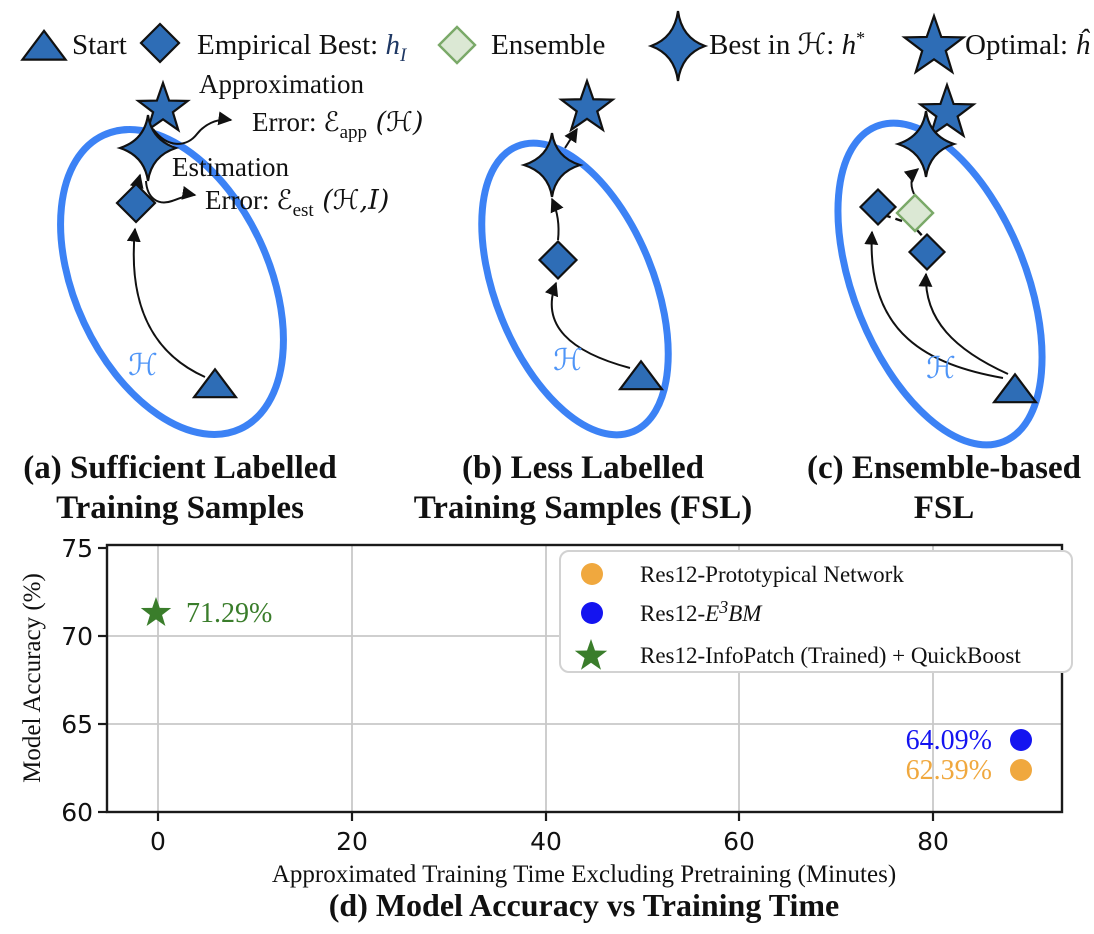 The image size is (1094, 934). Describe the element at coordinates (143, 365) in the screenshot. I see `hypothesis-label-a: ℋ` at that location.